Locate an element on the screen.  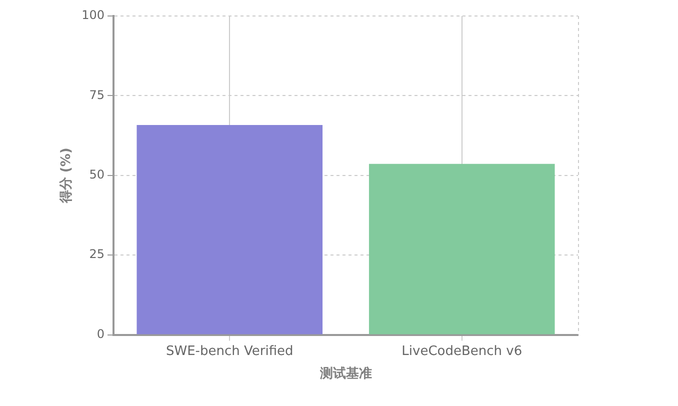
x-tick-label: LiveCodeBench v6 is located at coordinates (462, 351).